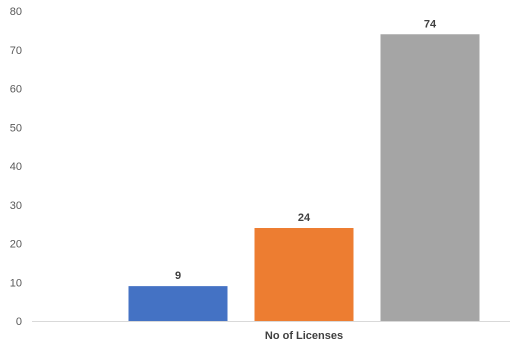 Image resolution: width=512 pixels, height=346 pixels. Describe the element at coordinates (16, 128) in the screenshot. I see `y-tick-label: 50` at that location.